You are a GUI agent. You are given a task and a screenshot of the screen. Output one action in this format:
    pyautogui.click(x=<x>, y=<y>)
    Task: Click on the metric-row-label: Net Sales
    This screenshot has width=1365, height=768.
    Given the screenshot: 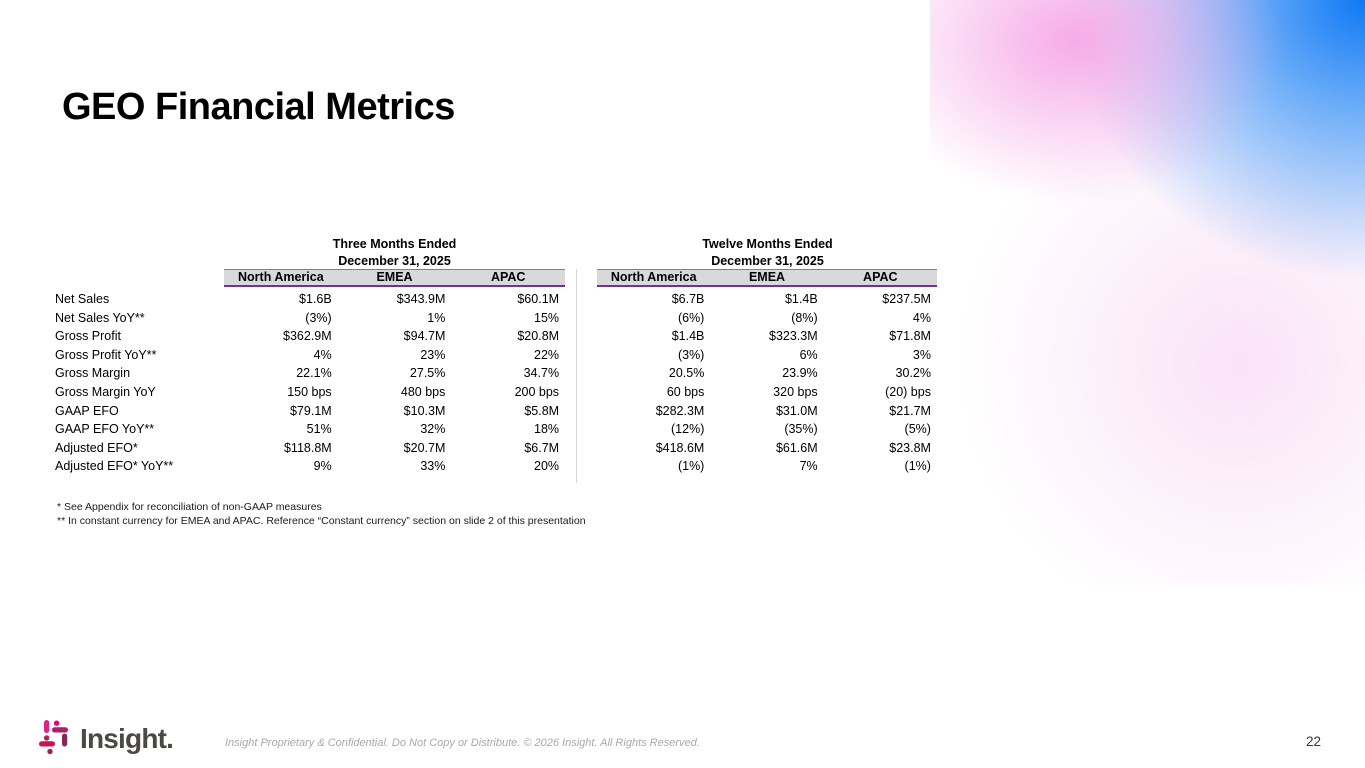 What is the action you would take?
    pyautogui.click(x=82, y=299)
    